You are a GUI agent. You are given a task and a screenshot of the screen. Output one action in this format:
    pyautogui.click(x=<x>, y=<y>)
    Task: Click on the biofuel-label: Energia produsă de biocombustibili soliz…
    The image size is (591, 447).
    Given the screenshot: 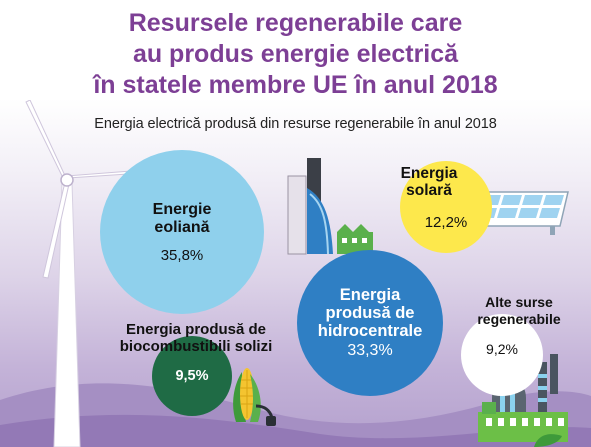 What is the action you would take?
    pyautogui.click(x=196, y=338)
    